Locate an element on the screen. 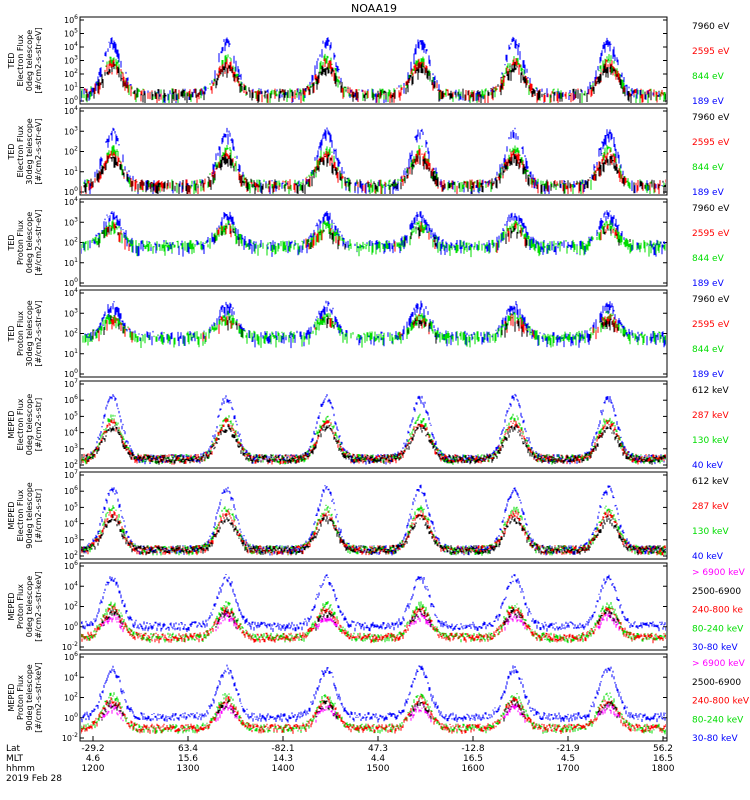 This screenshot has width=750, height=800. legend-entry: 130 keV is located at coordinates (710, 441).